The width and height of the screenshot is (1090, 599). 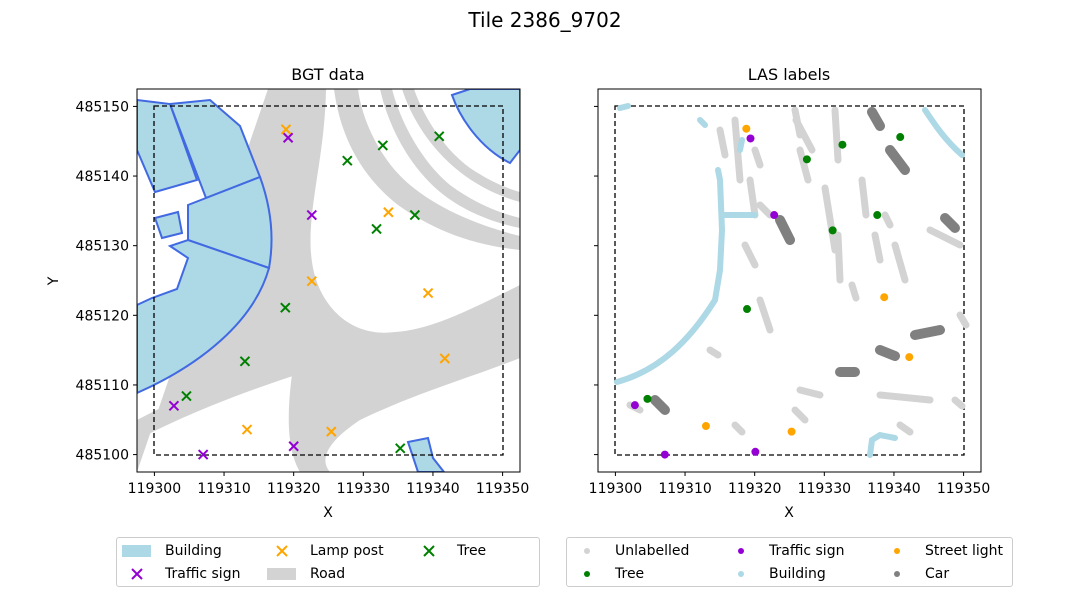 I want to click on y-tick-label: 485120, so click(x=102, y=316).